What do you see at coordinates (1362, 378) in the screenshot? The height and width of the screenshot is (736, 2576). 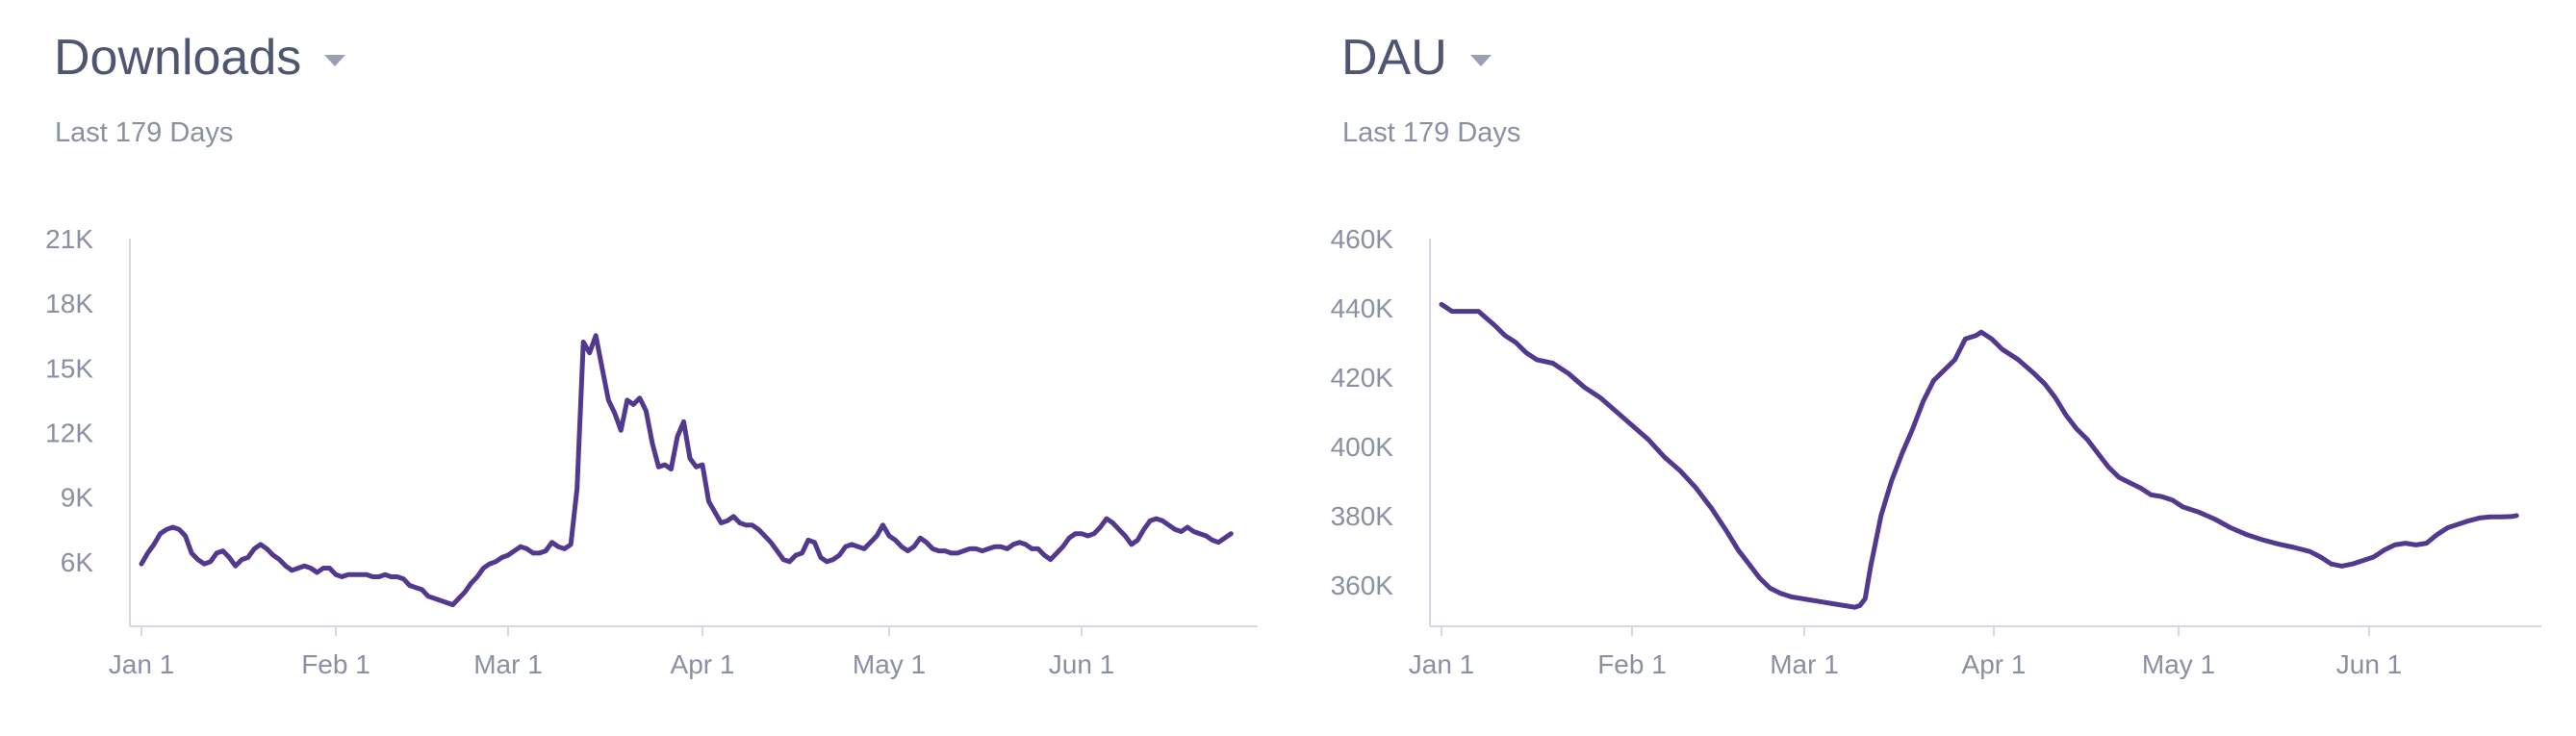 I see `y-tick-label: 420K` at bounding box center [1362, 378].